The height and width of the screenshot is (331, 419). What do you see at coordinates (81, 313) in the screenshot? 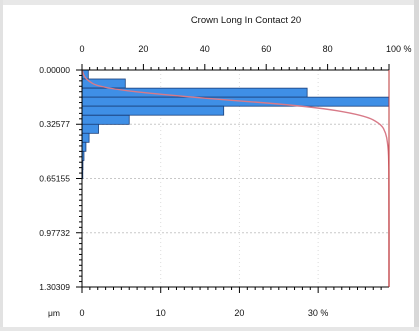
I see `bottom-axis-tick-label: 0` at bounding box center [81, 313].